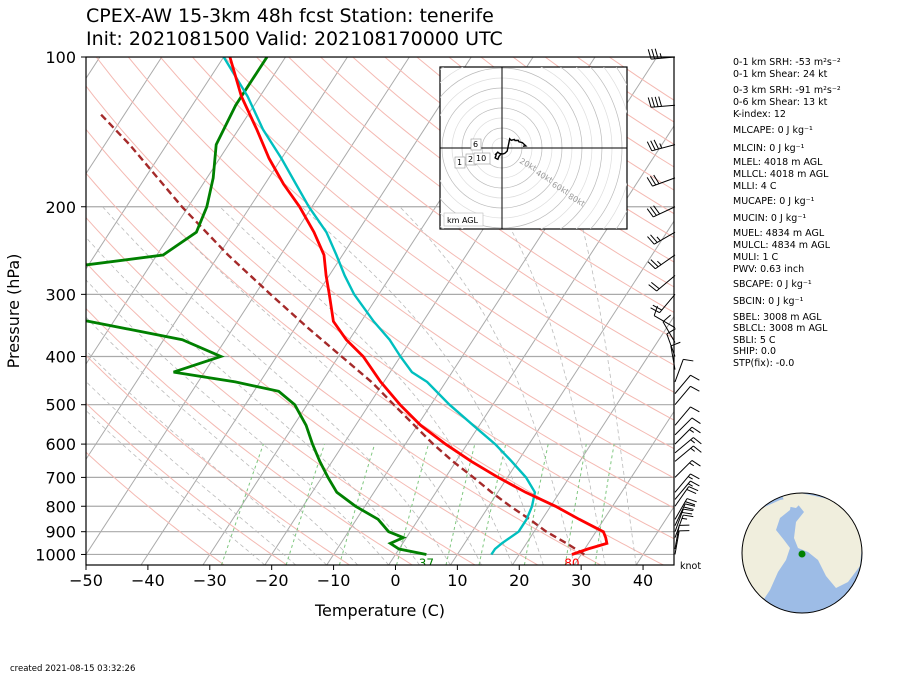  Describe the element at coordinates (148, 580) in the screenshot. I see `x-tick-label: −40` at that location.